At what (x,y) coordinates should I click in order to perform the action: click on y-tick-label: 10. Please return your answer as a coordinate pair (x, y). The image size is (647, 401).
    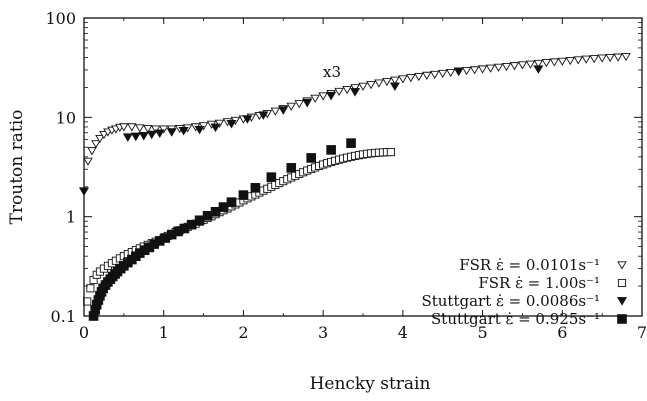
    Looking at the image, I should click on (66, 117).